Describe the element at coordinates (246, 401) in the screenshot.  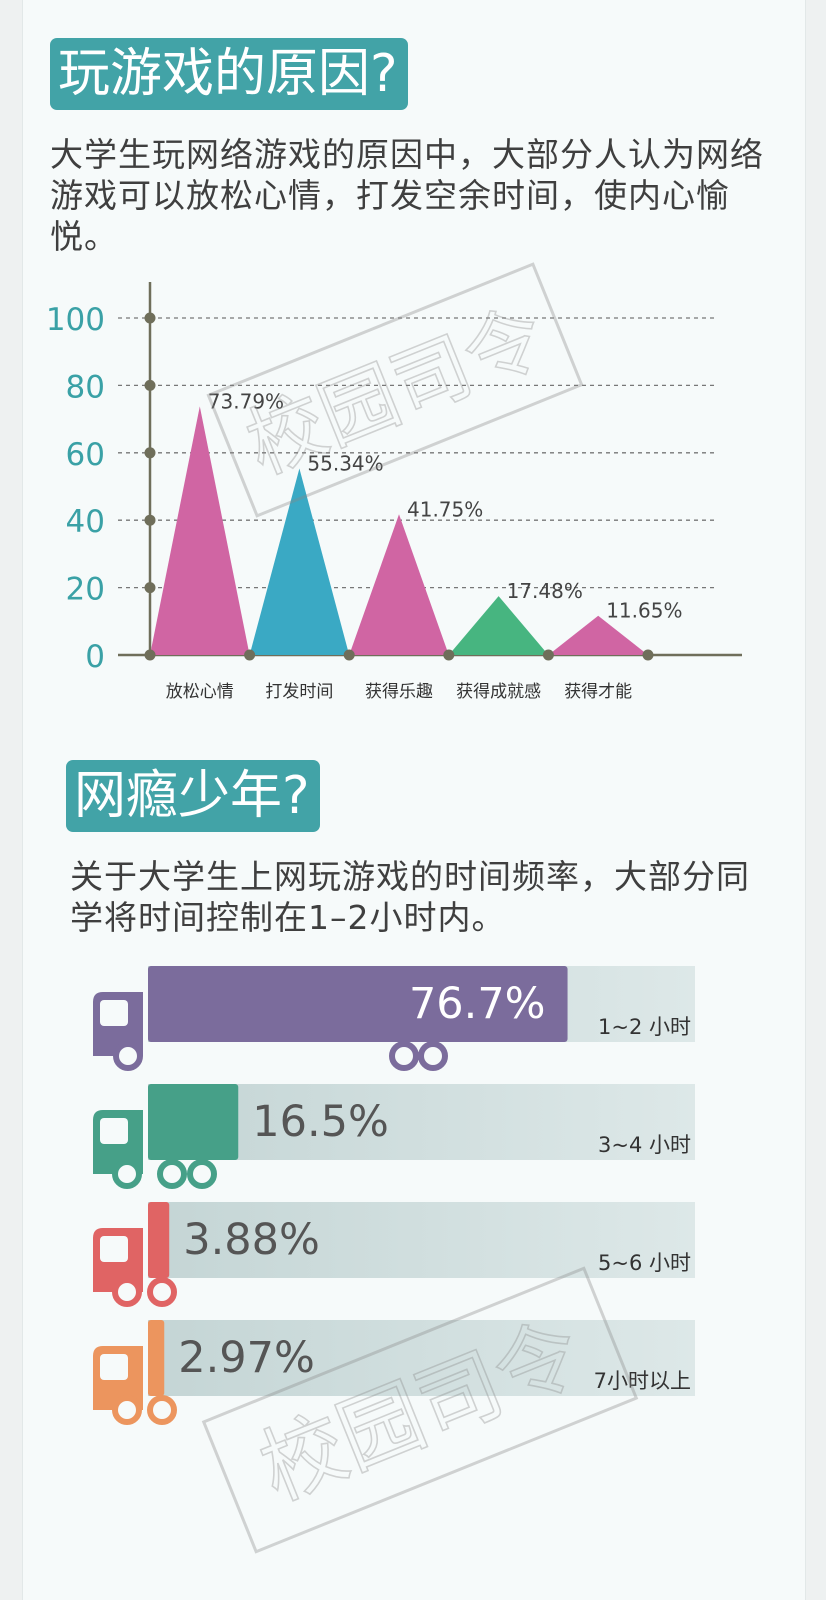
I see `value-label: 73.79%` at that location.